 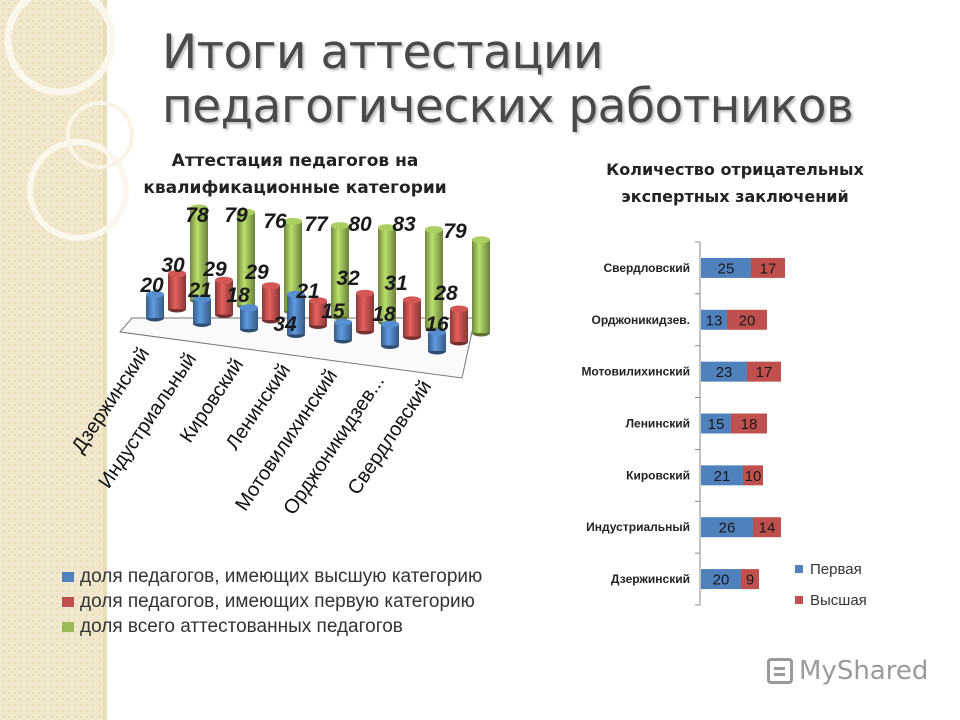 What do you see at coordinates (395, 283) in the screenshot?
I see `chart1-value-label: 31` at bounding box center [395, 283].